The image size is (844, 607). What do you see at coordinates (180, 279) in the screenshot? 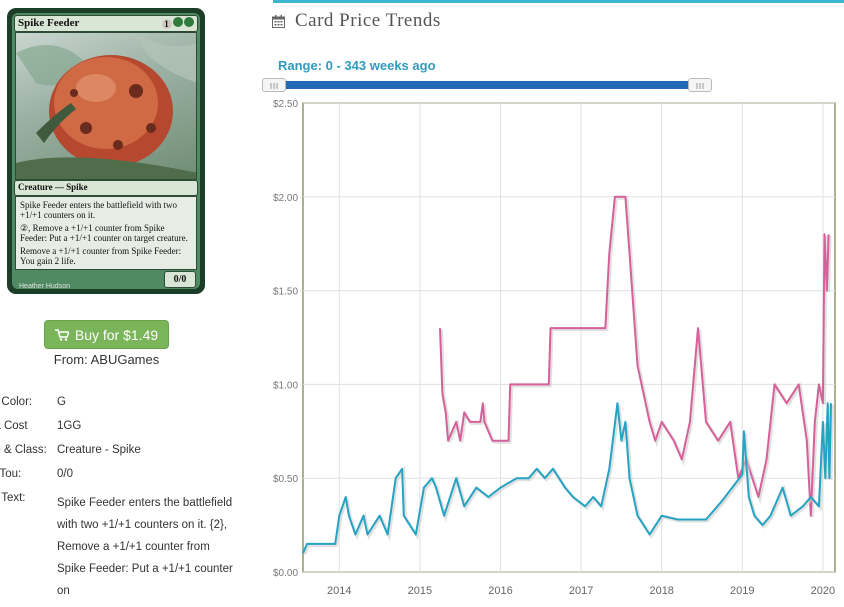
I see `card-power-toughness: 0/0` at bounding box center [180, 279].